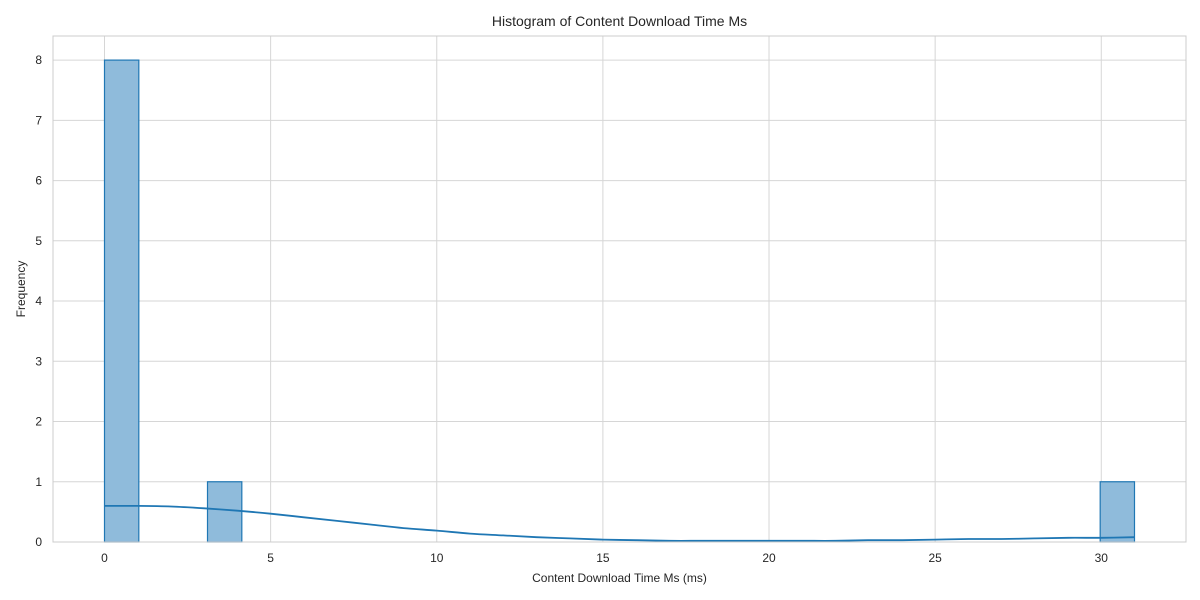 The width and height of the screenshot is (1200, 600). Describe the element at coordinates (437, 558) in the screenshot. I see `x-tick-label: 10` at that location.